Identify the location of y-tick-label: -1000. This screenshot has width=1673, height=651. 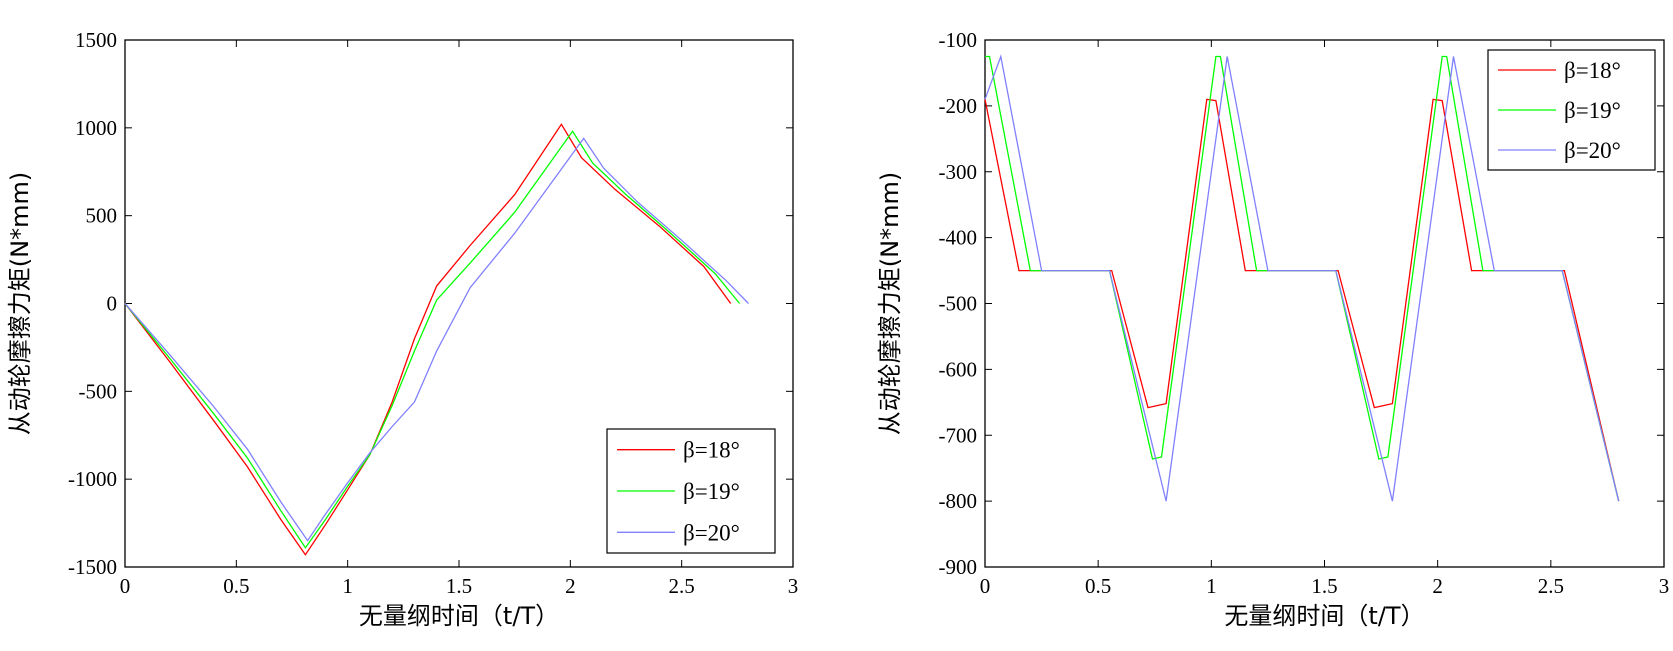
(92, 479).